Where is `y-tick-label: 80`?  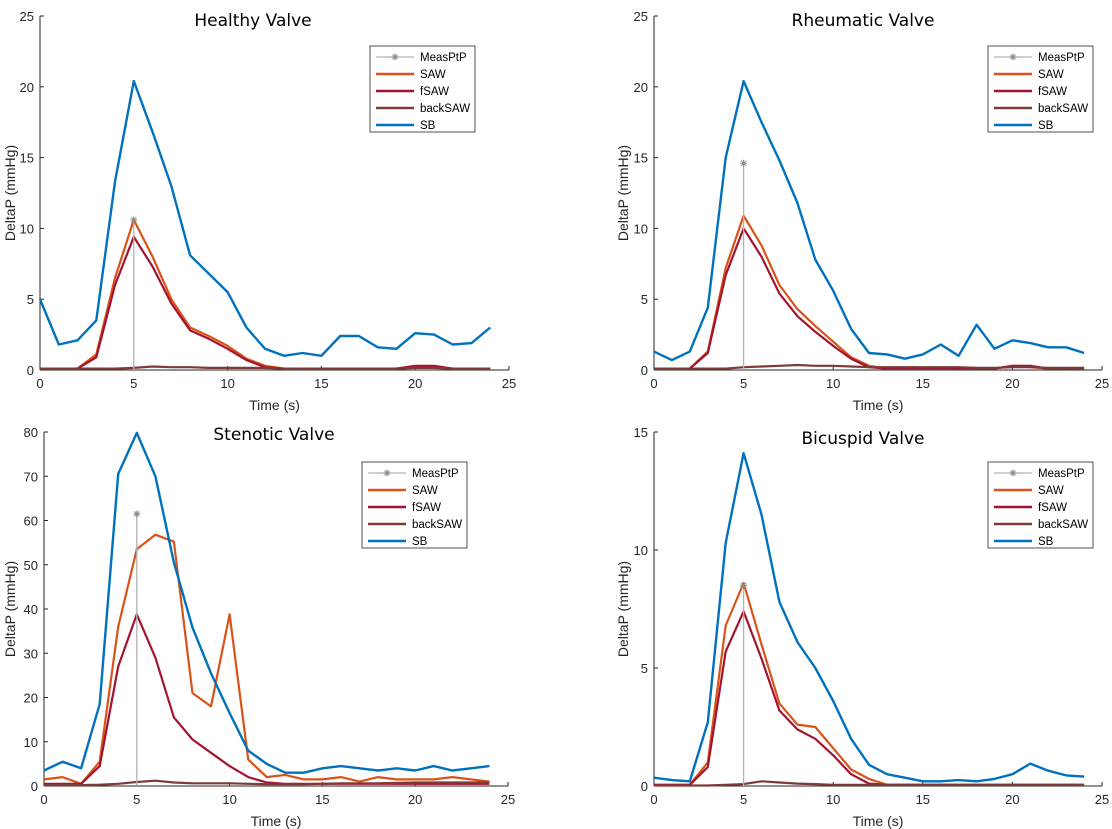 y-tick-label: 80 is located at coordinates (31, 432).